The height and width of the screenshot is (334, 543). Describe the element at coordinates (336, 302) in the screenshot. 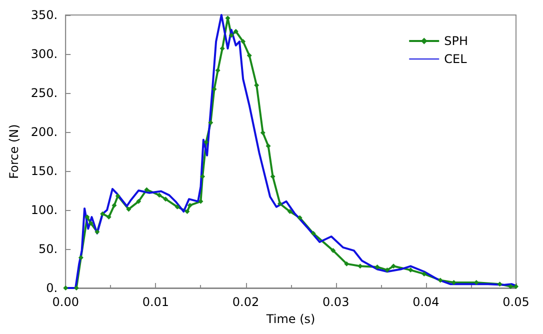

I see `x-tick-label: 0.03` at that location.